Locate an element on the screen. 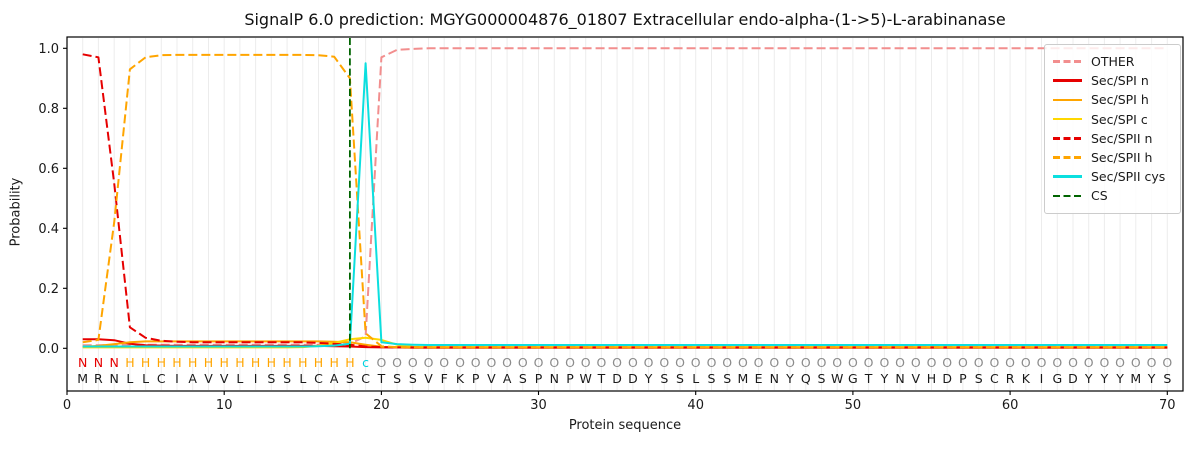 This screenshot has width=1200, height=450. legend-label: Sec/SPII n is located at coordinates (1122, 138).